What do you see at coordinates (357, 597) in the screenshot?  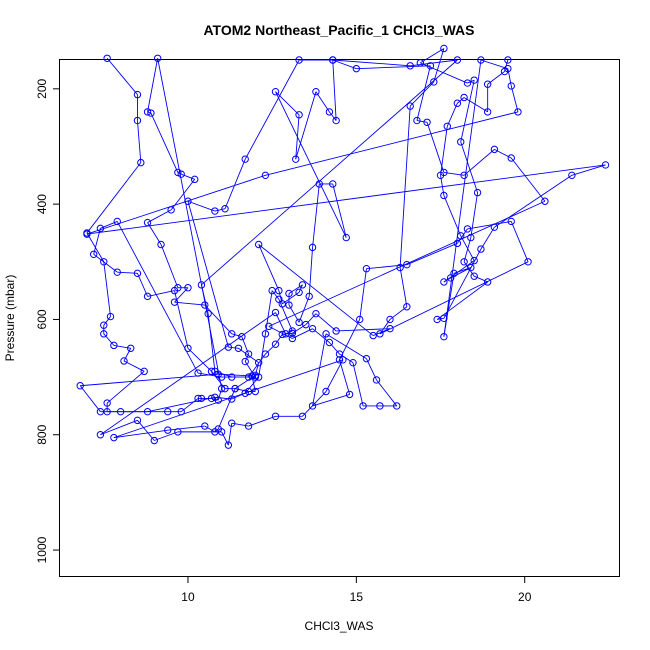 I see `x-tick-label: 15` at bounding box center [357, 597].